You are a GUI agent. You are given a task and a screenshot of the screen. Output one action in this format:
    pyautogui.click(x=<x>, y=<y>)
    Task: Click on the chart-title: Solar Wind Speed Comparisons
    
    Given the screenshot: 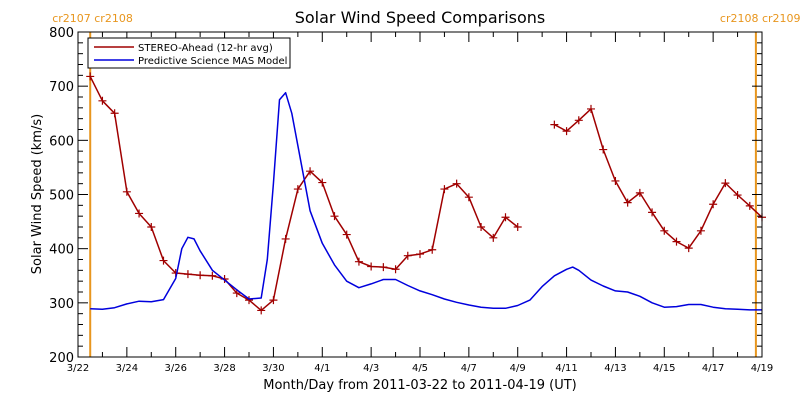 What is the action you would take?
    pyautogui.click(x=420, y=17)
    